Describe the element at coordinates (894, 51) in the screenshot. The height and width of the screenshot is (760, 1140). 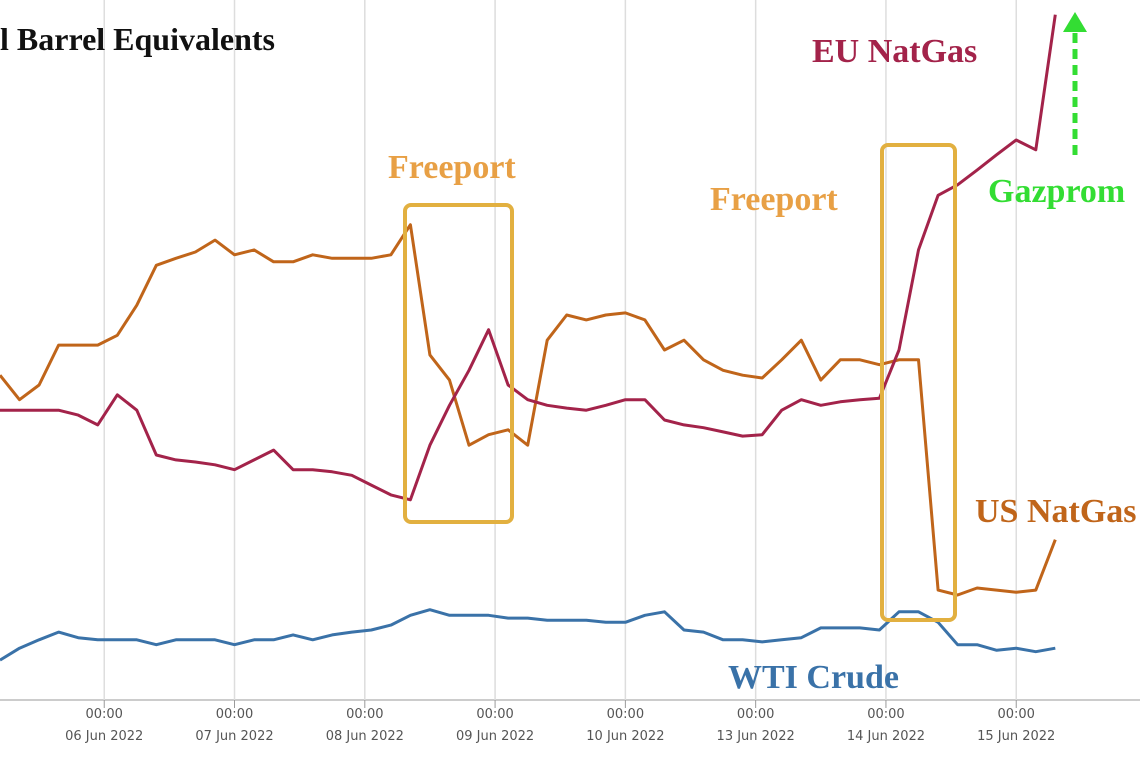
I see `series-label: EU NatGas` at that location.